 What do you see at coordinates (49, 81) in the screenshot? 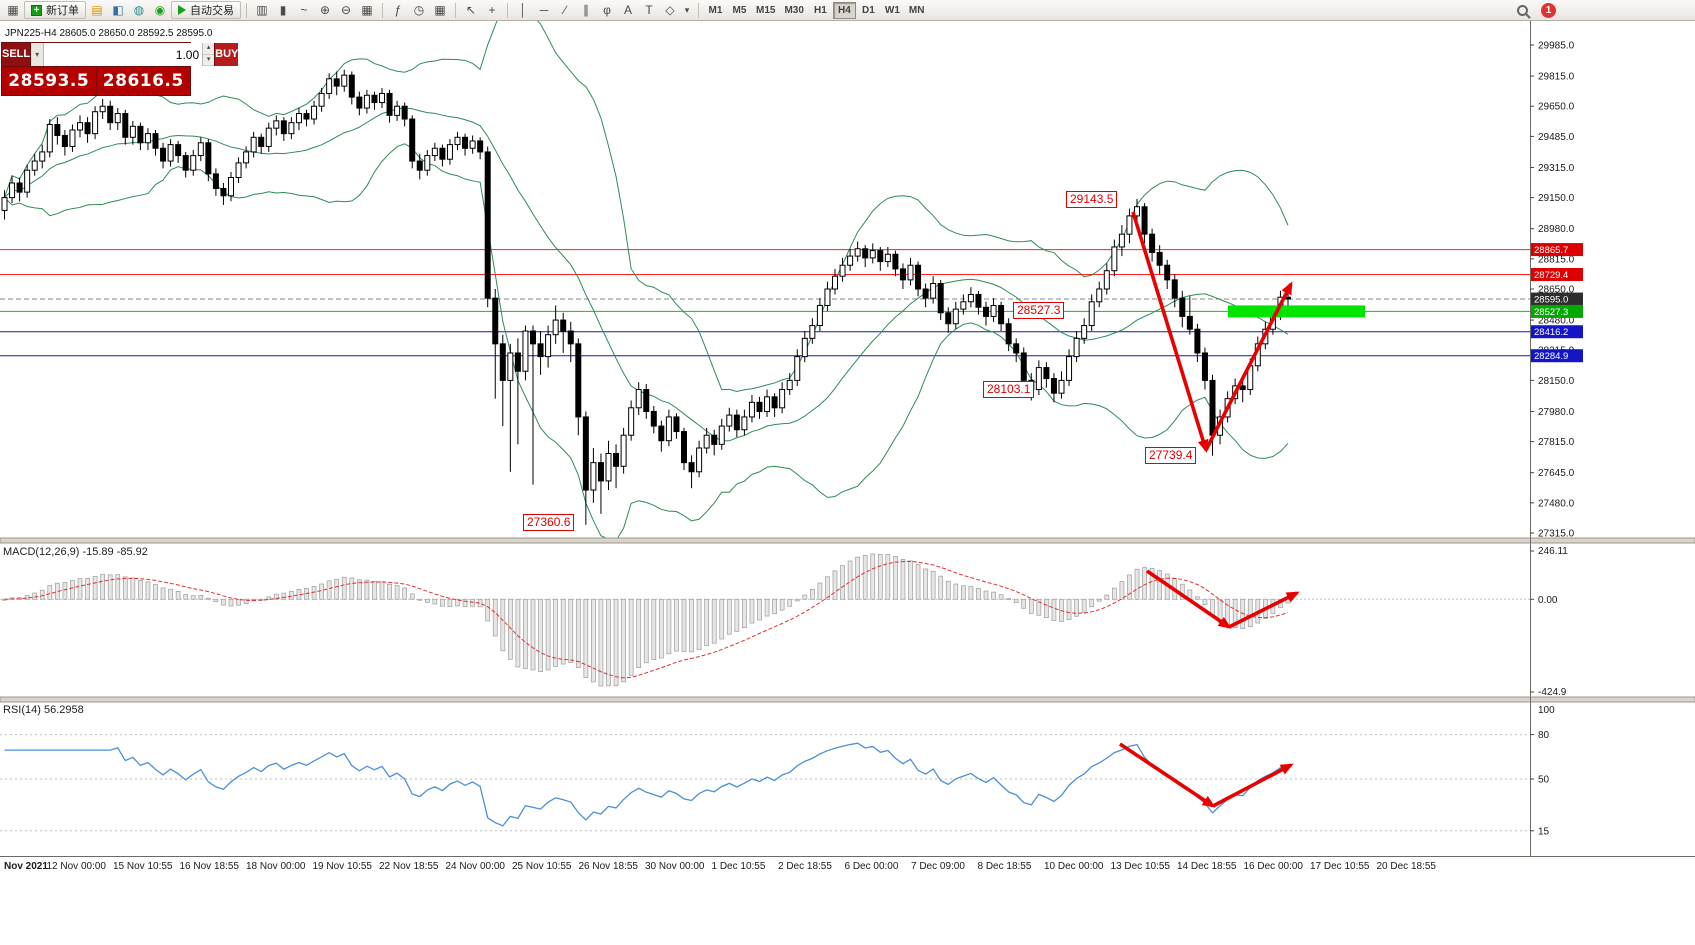
I see `sell-price: 28593.5` at bounding box center [49, 81].